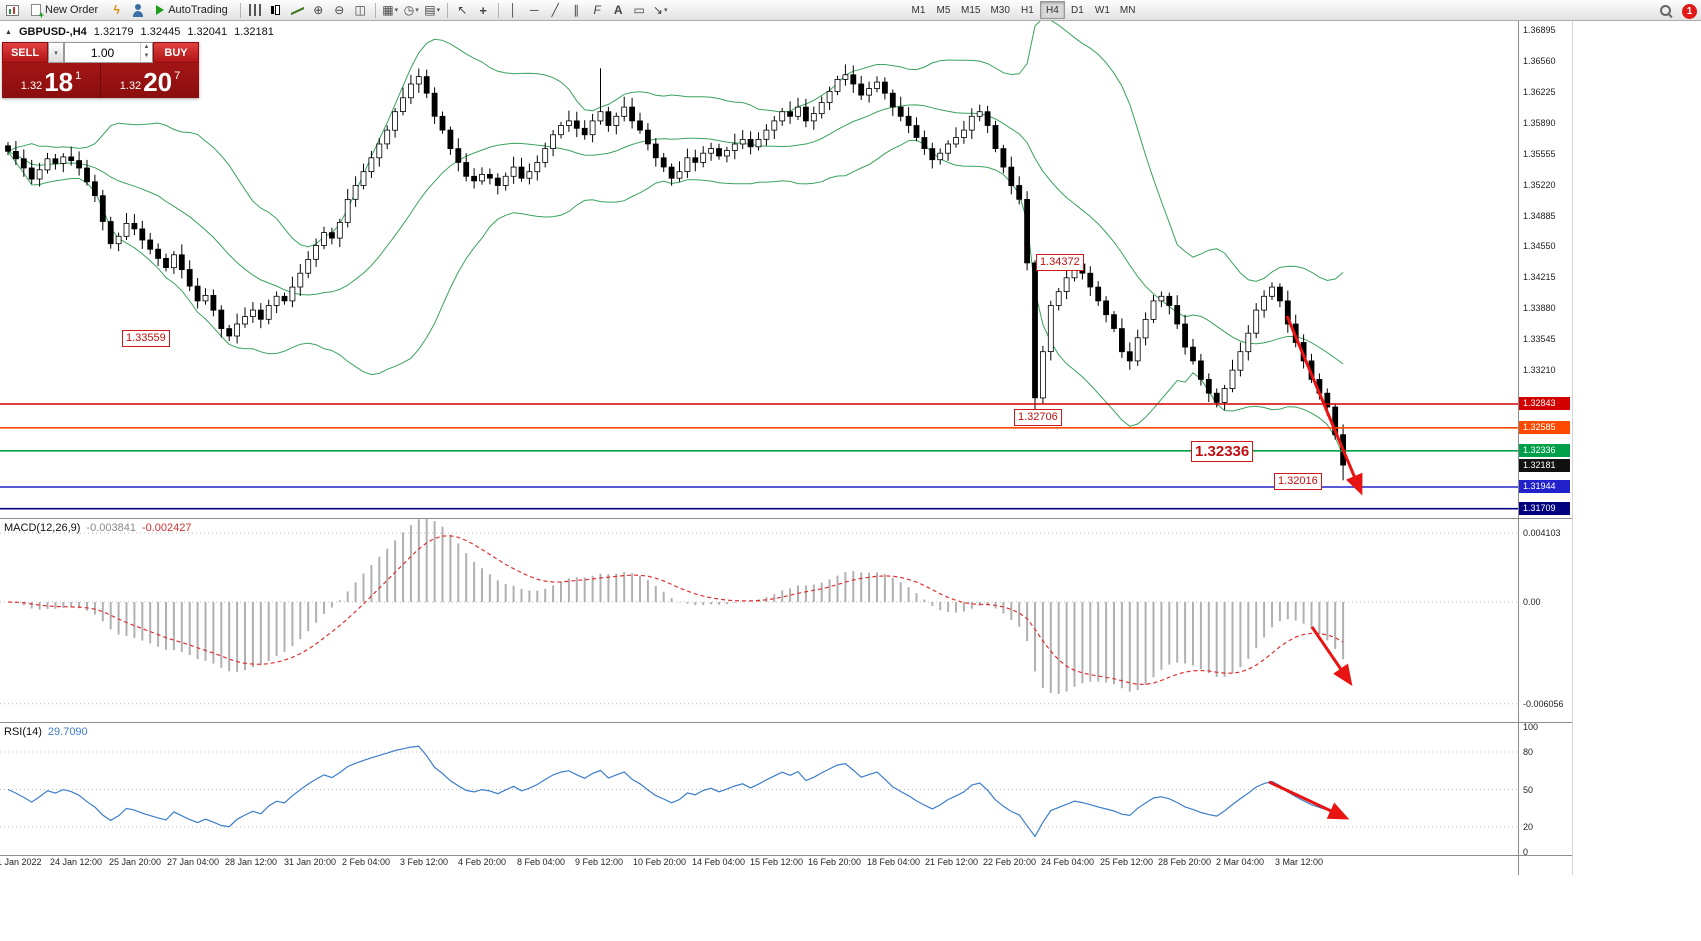 This screenshot has height=941, width=1701. Describe the element at coordinates (660, 10) in the screenshot. I see `arrows-button: ↘ ▾` at that location.